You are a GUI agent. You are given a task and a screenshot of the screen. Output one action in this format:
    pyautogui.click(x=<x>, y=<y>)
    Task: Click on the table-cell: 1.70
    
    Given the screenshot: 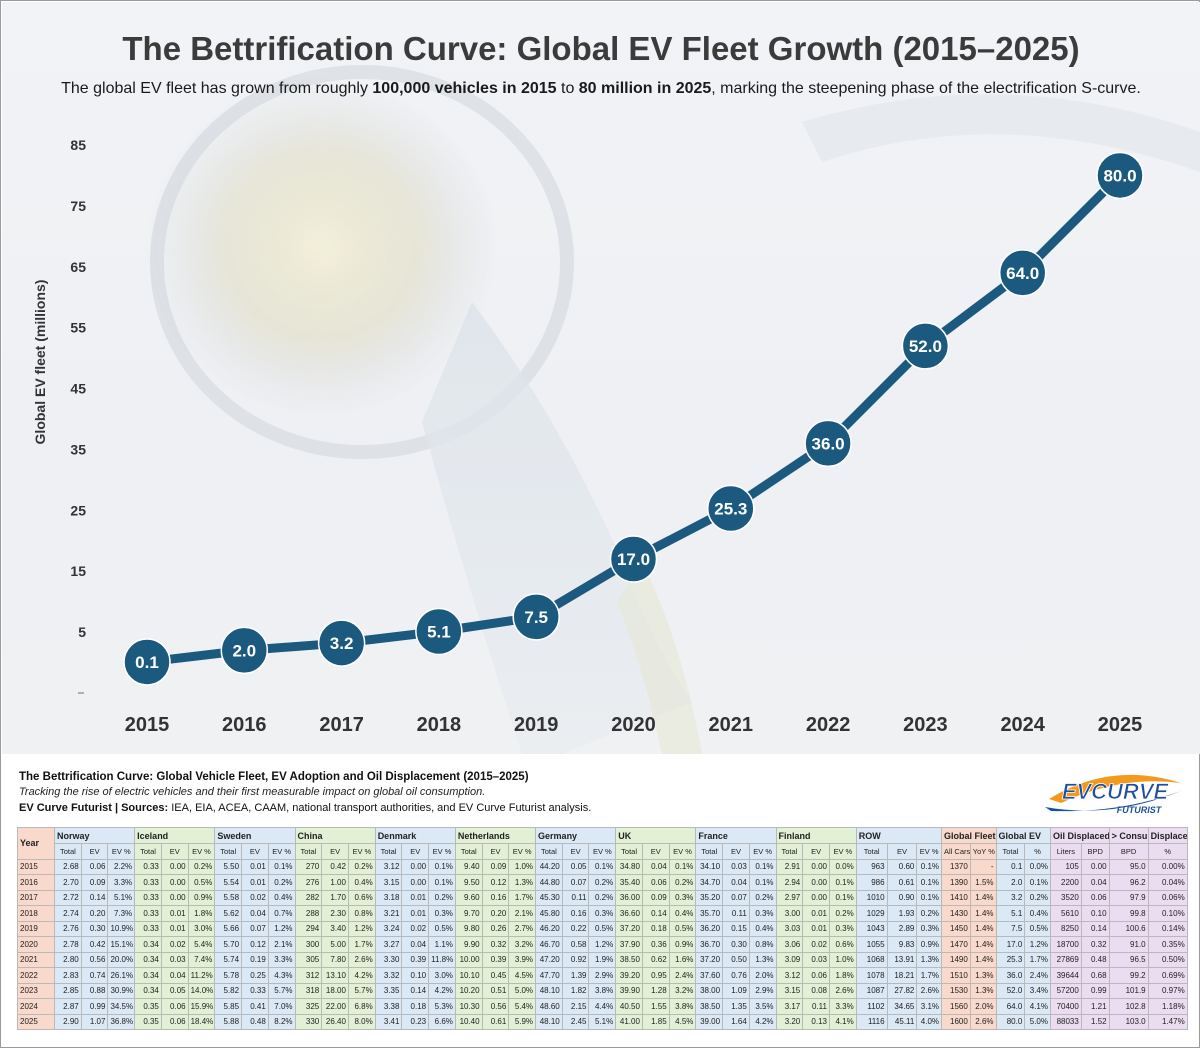 What is the action you would take?
    pyautogui.click(x=335, y=897)
    